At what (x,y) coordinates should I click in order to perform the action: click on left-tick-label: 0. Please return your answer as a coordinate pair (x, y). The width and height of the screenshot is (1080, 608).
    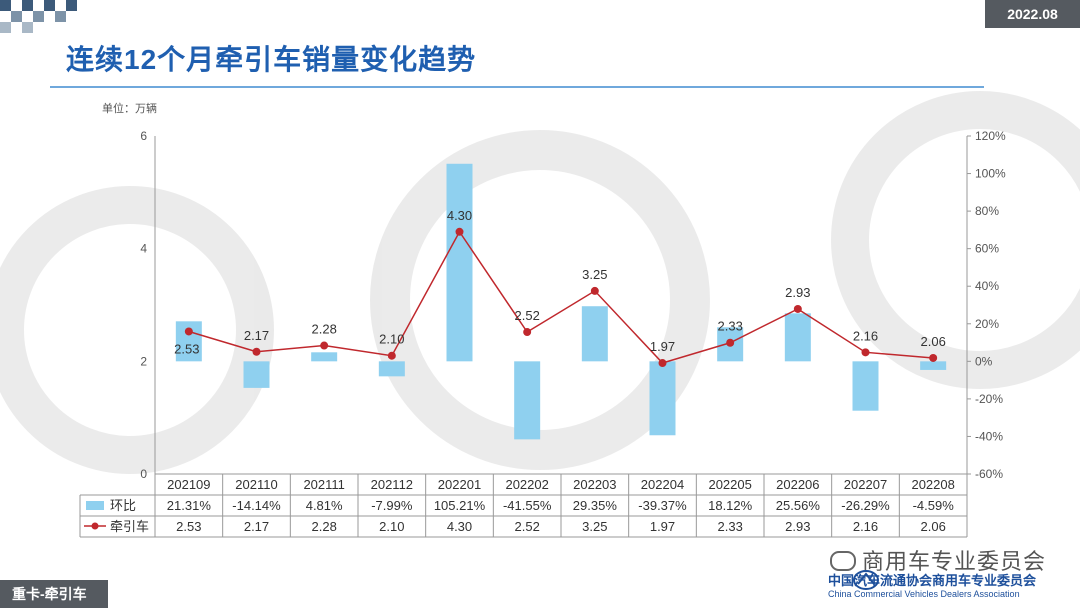
    Looking at the image, I should click on (143, 474).